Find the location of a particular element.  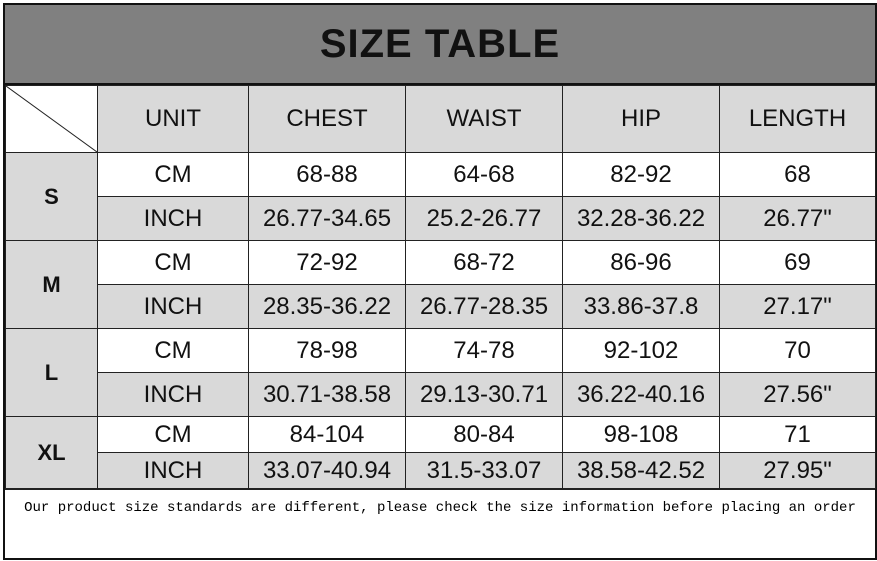

header-row: UNIT CHEST WAIST HIP LENGTH is located at coordinates (440, 119).